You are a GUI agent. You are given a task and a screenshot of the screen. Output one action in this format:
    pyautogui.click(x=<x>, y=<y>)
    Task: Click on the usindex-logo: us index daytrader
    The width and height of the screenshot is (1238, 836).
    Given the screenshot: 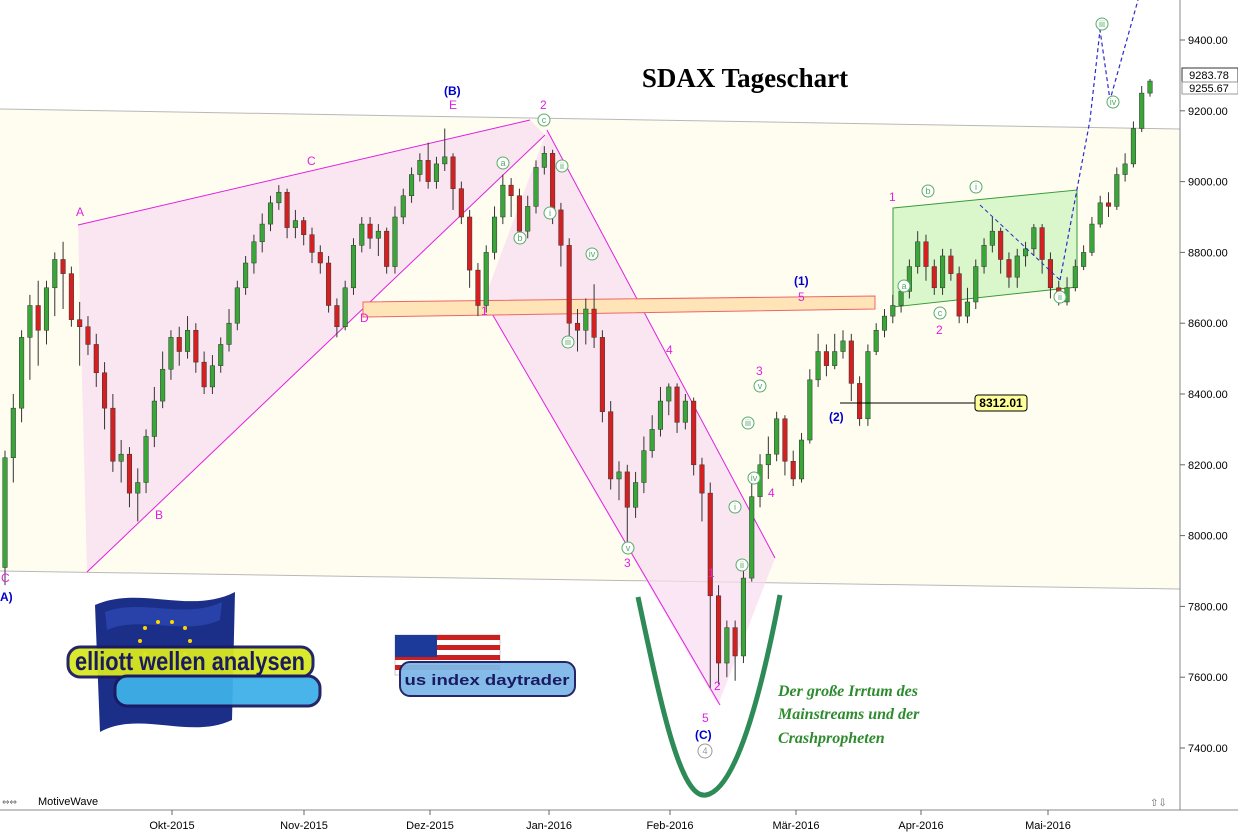 What is the action you would take?
    pyautogui.click(x=485, y=665)
    